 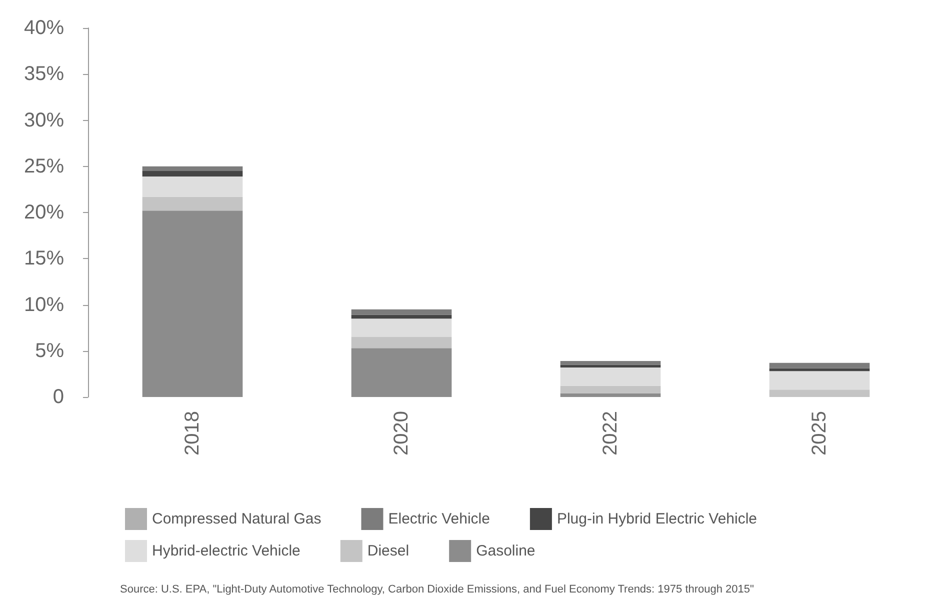 I want to click on y-tick-label: 5%, so click(x=49, y=351).